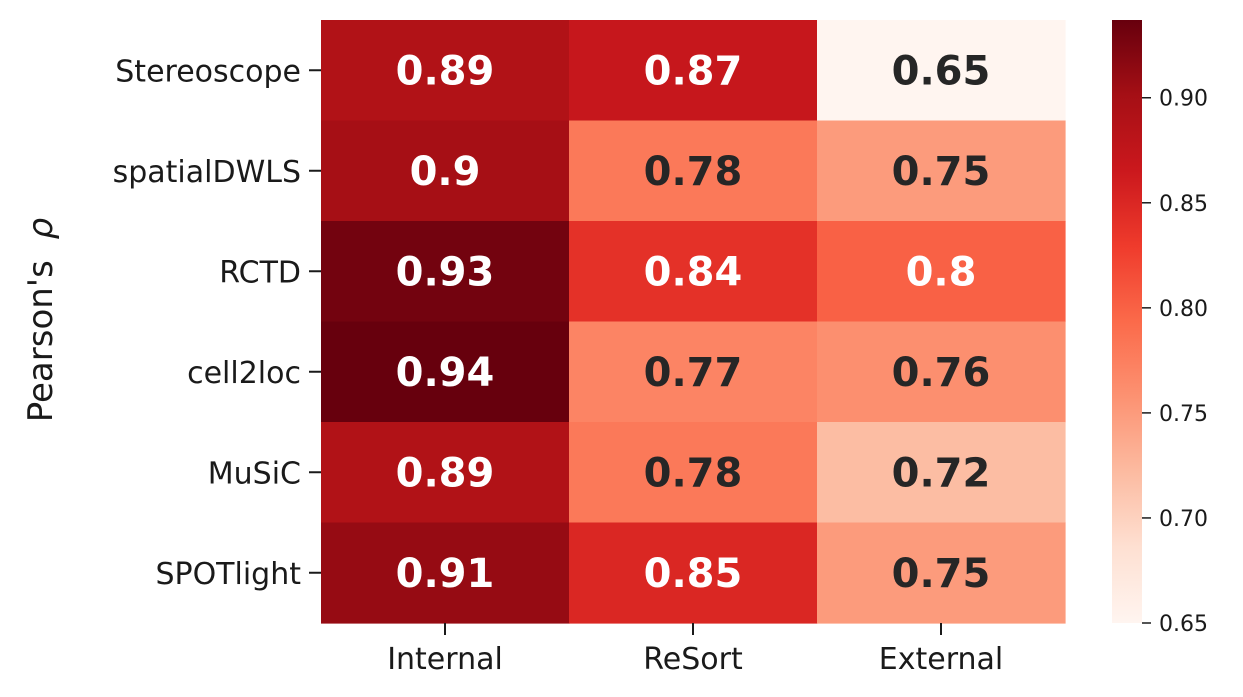  What do you see at coordinates (208, 71) in the screenshot?
I see `row-tick-label: Stereoscope` at bounding box center [208, 71].